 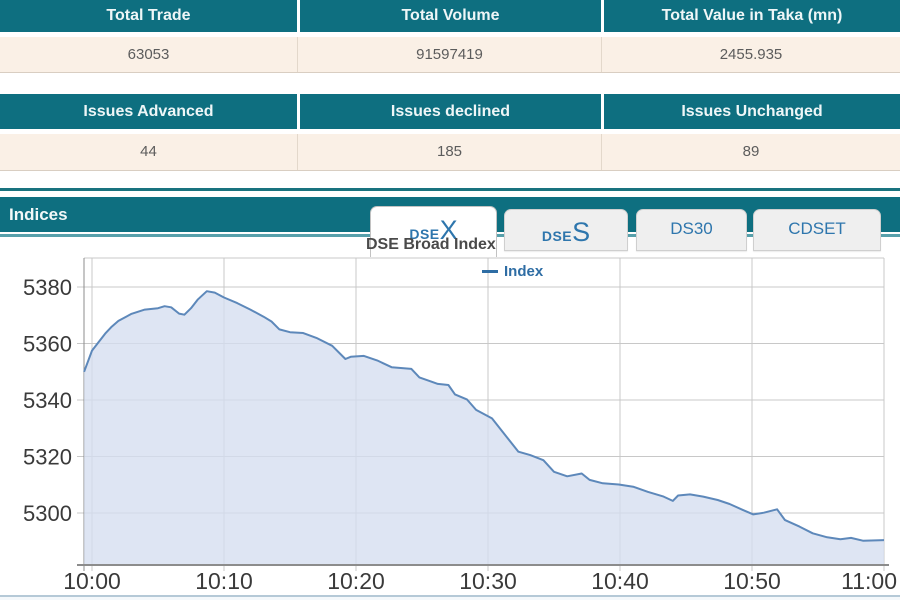 I want to click on svg-text: 10:00, so click(x=92, y=581).